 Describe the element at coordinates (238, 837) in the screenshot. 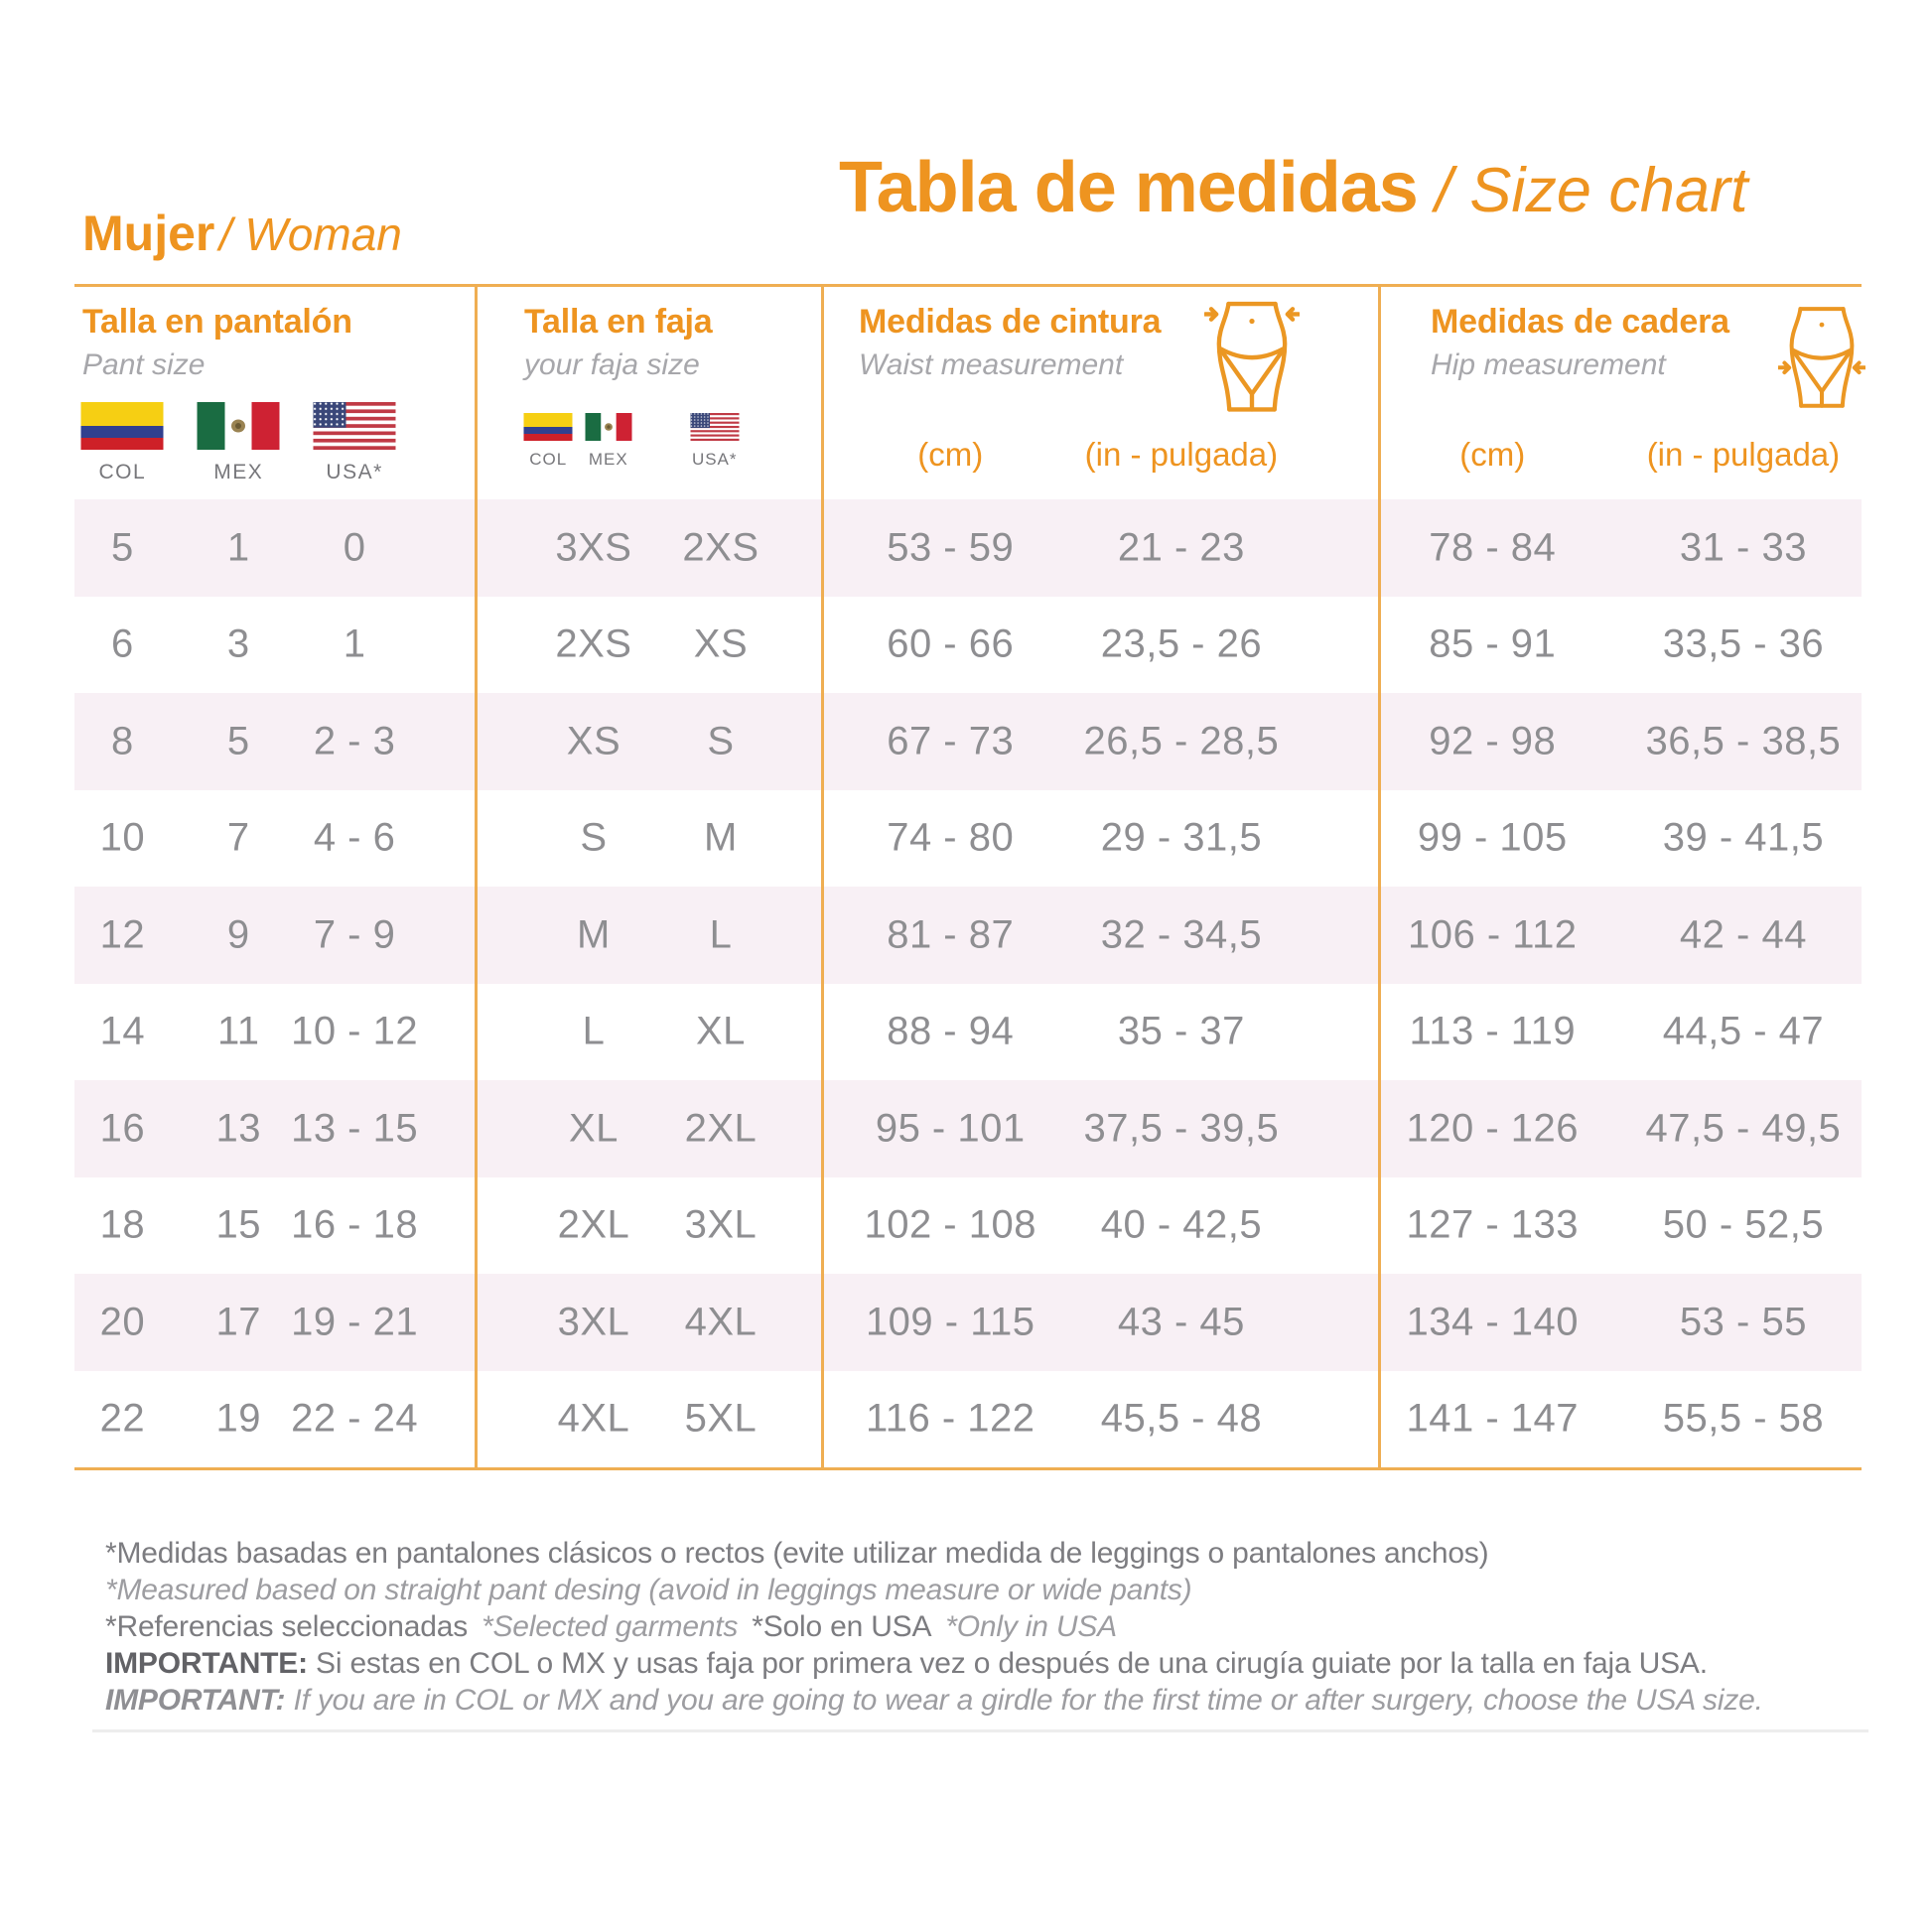

I see `size-cell-pant: 7` at that location.